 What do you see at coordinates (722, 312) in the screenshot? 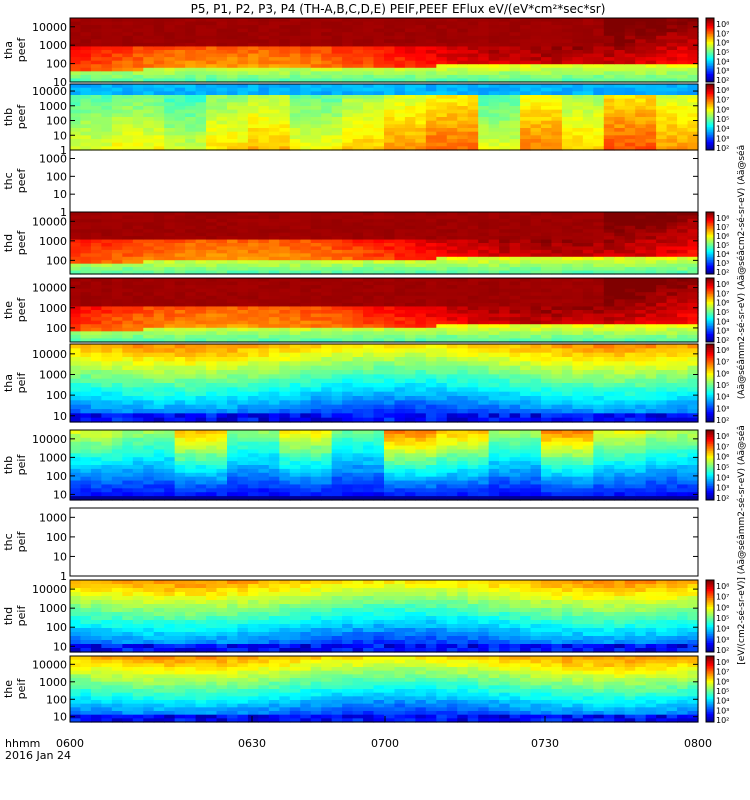
I see `colorbar-tick-label: 10⁵` at bounding box center [722, 312].